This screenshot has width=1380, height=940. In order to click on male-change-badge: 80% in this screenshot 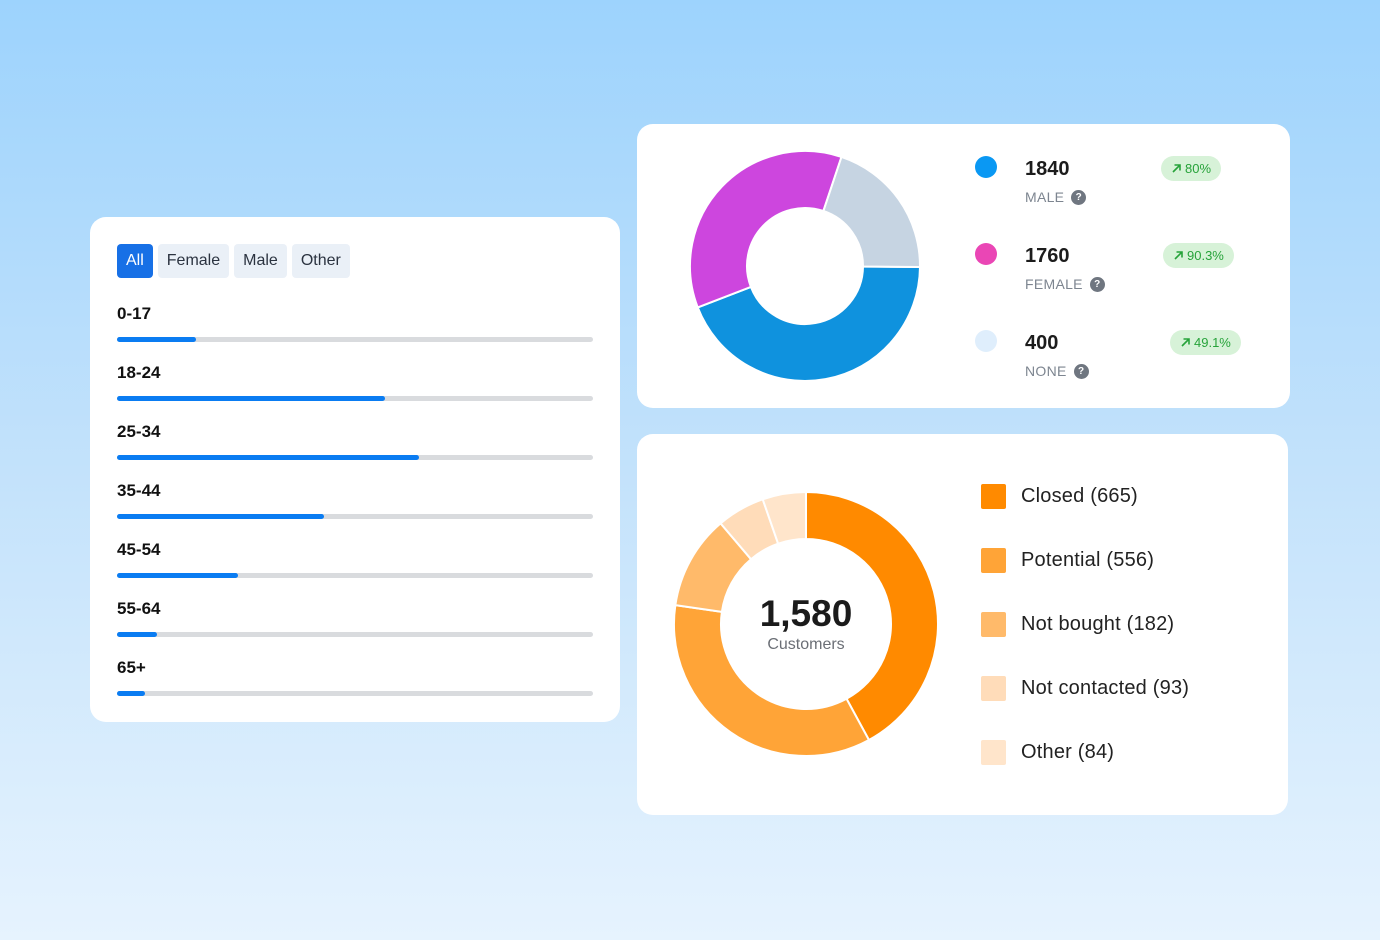, I will do `click(1191, 168)`.